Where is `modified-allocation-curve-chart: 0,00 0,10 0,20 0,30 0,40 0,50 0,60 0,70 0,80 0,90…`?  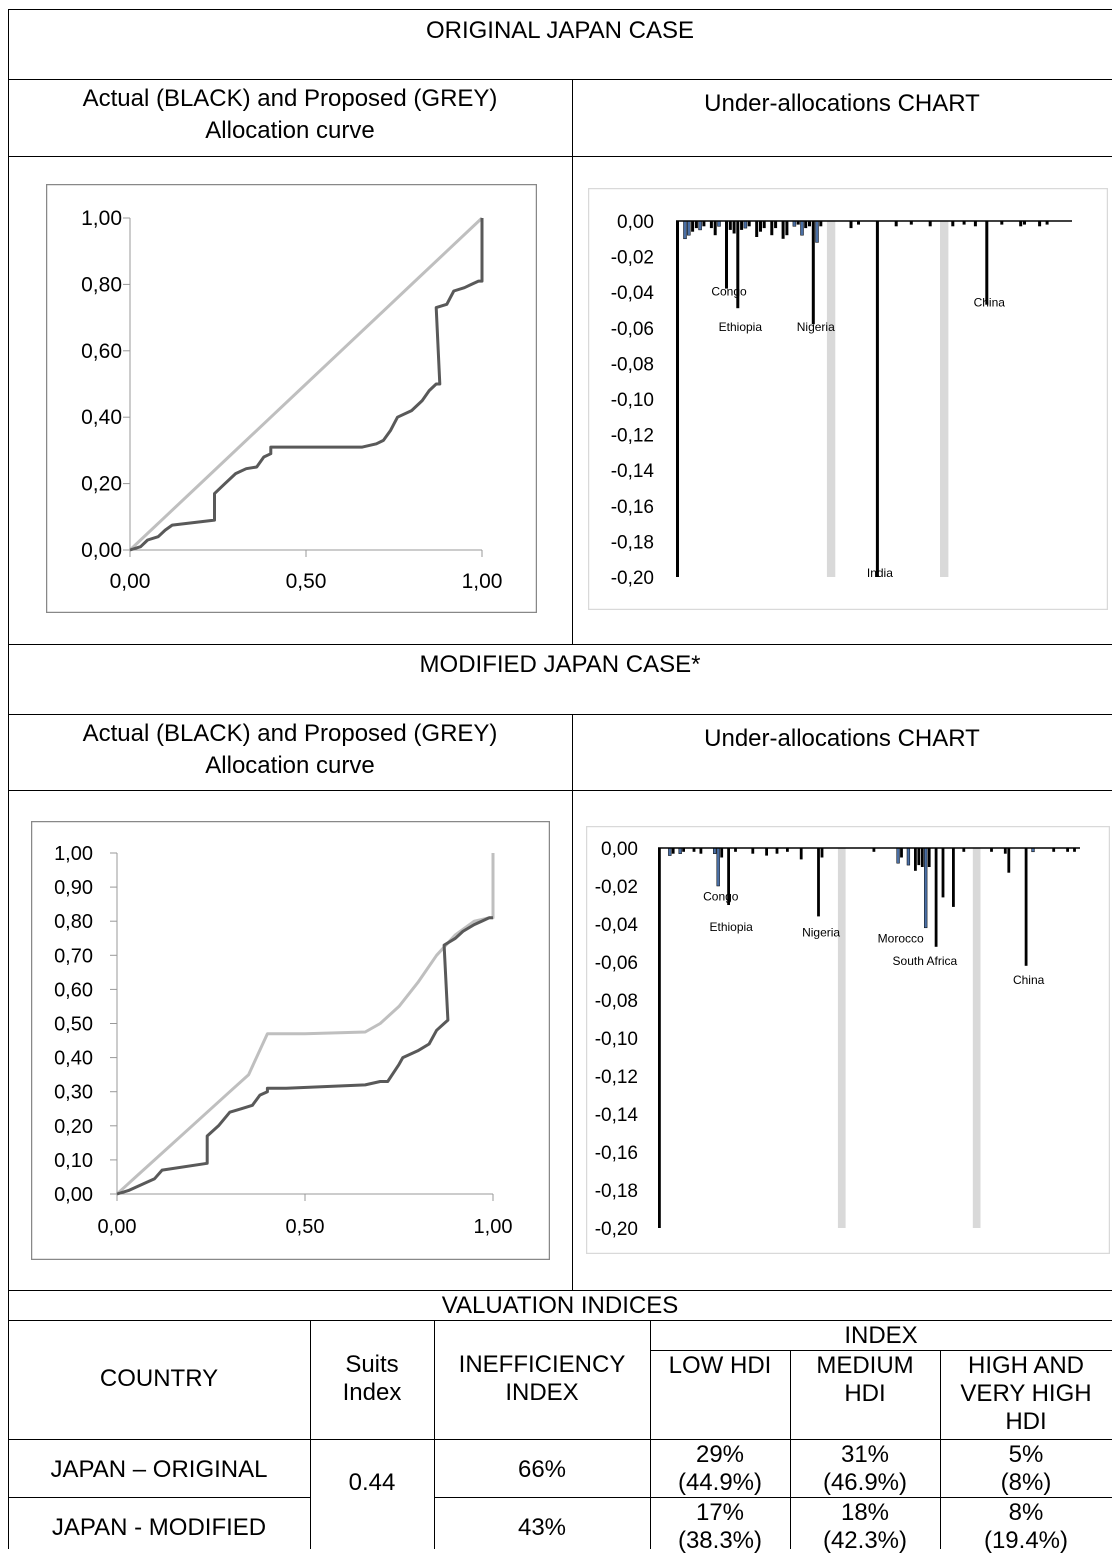
modified-allocation-curve-chart: 0,00 0,10 0,20 0,30 0,40 0,50 0,60 0,70 0,80 0,90… is located at coordinates (290, 1040).